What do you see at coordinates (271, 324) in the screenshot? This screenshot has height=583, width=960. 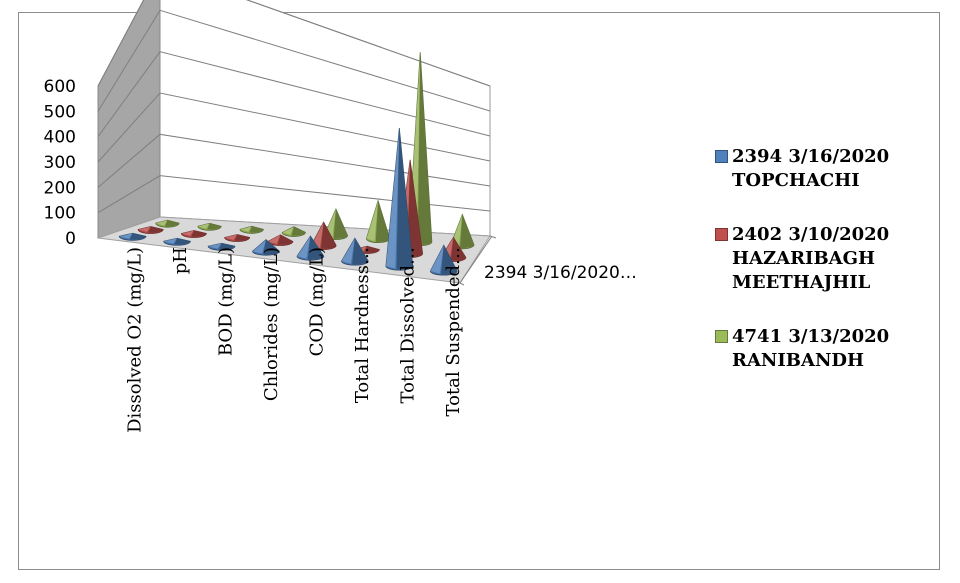 I see `x-category-label: Chlorides (mg/L)` at bounding box center [271, 324].